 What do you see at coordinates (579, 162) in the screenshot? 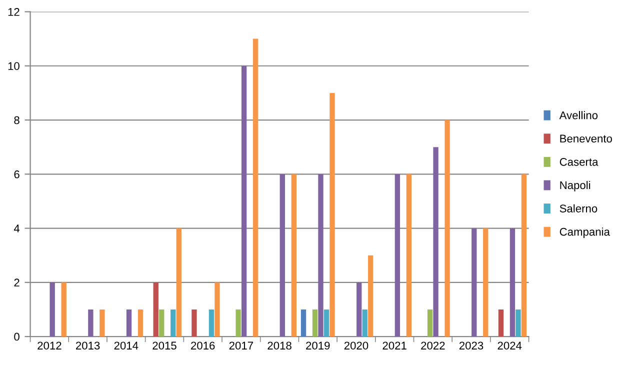
I see `legend-label: Caserta` at bounding box center [579, 162].